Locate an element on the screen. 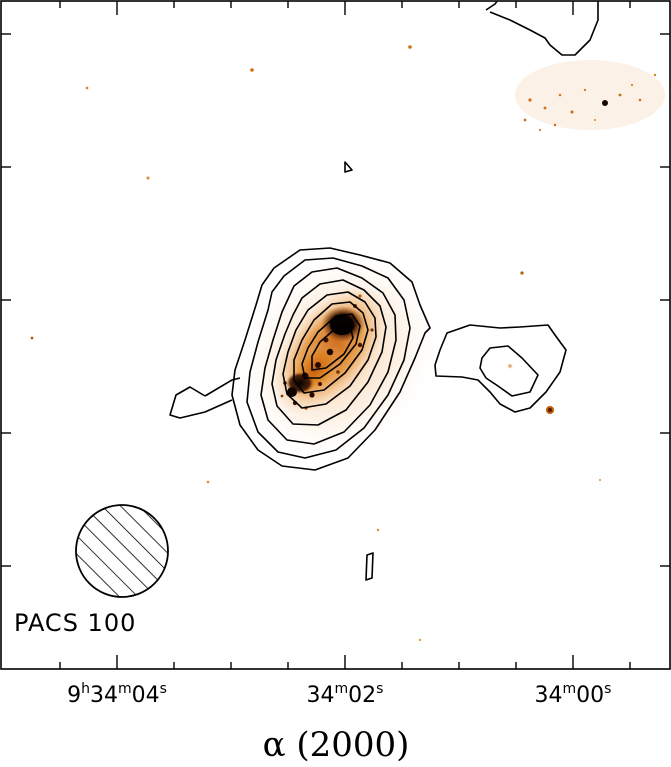  x-tick-label-3: 34m00s is located at coordinates (573, 694).